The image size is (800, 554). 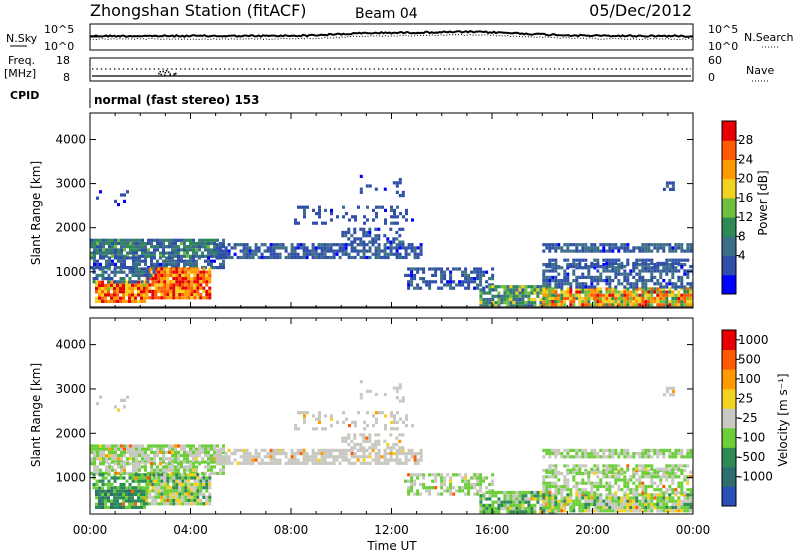 I want to click on colorbar-swatch, so click(x=729, y=246).